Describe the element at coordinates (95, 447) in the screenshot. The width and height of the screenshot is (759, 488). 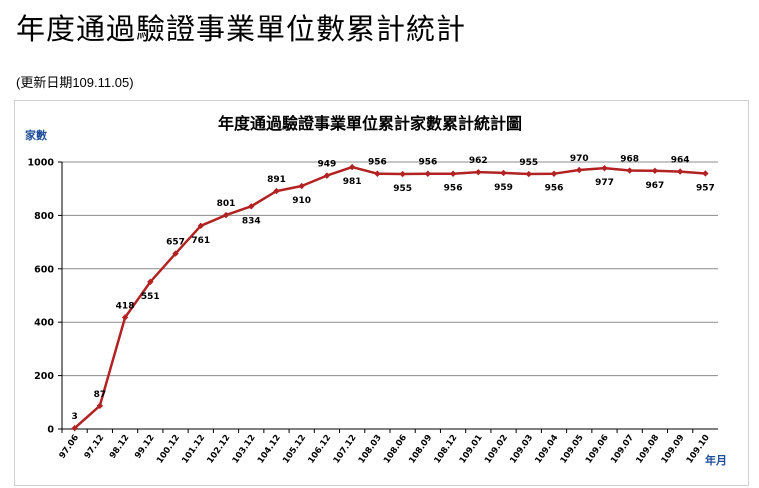
I see `x-tick-label: 97.12` at that location.